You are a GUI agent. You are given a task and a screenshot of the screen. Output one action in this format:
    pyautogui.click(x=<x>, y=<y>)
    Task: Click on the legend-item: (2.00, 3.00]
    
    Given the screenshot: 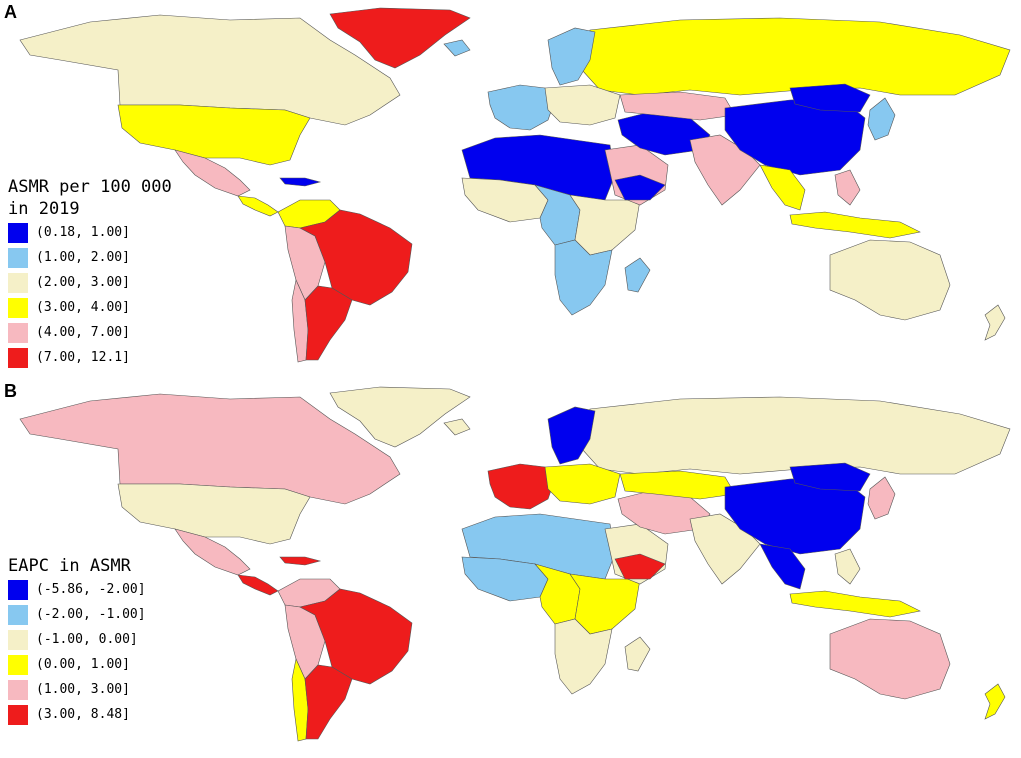 What is the action you would take?
    pyautogui.click(x=90, y=282)
    